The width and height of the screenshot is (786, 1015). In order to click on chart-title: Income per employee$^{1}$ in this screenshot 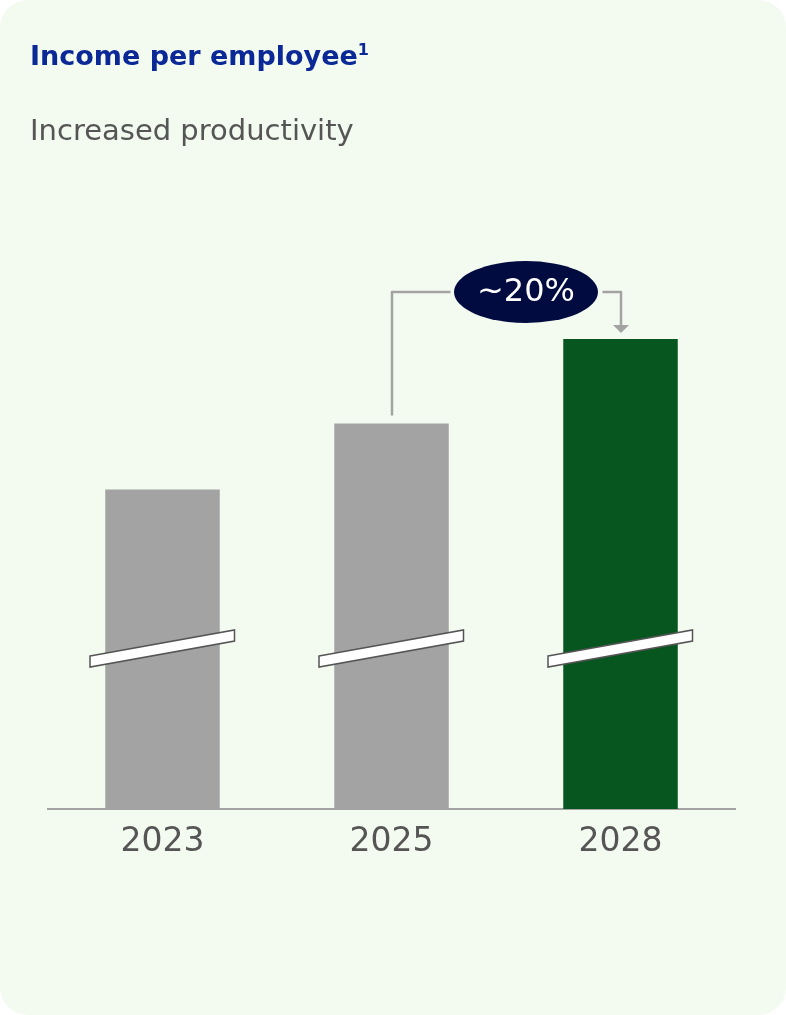, I will do `click(199, 55)`.